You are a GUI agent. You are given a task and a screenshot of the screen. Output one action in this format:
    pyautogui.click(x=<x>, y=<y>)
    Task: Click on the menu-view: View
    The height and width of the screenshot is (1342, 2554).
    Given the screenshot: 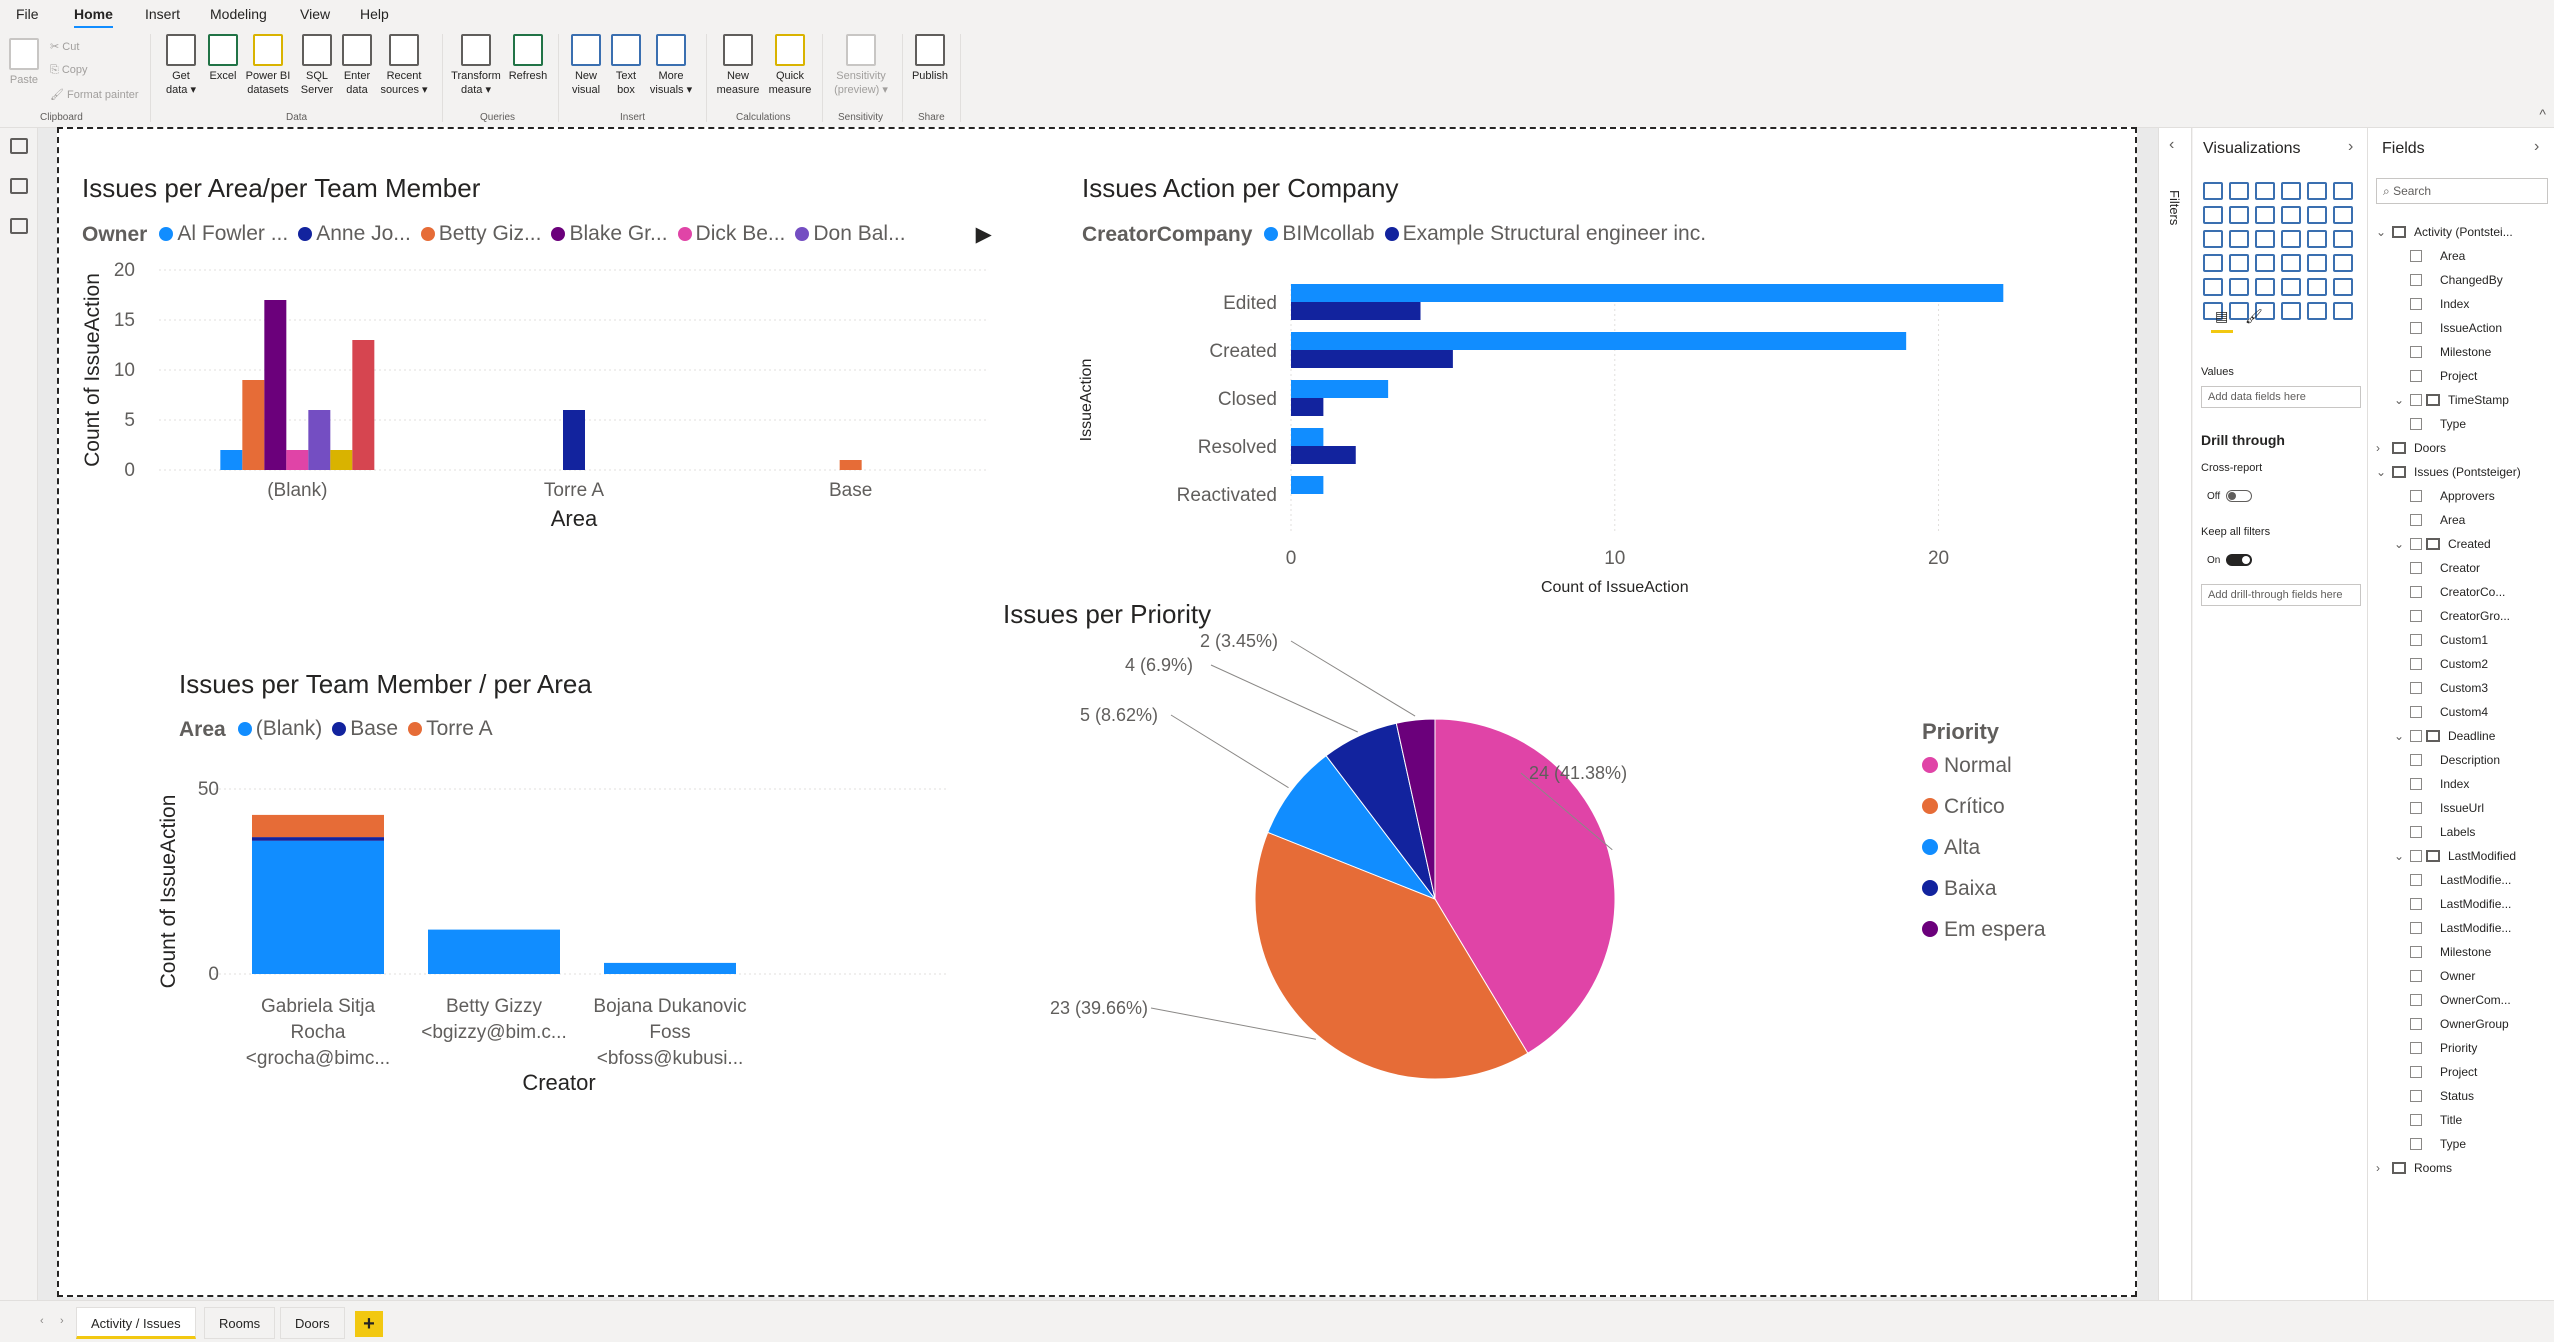 What is the action you would take?
    pyautogui.click(x=315, y=14)
    